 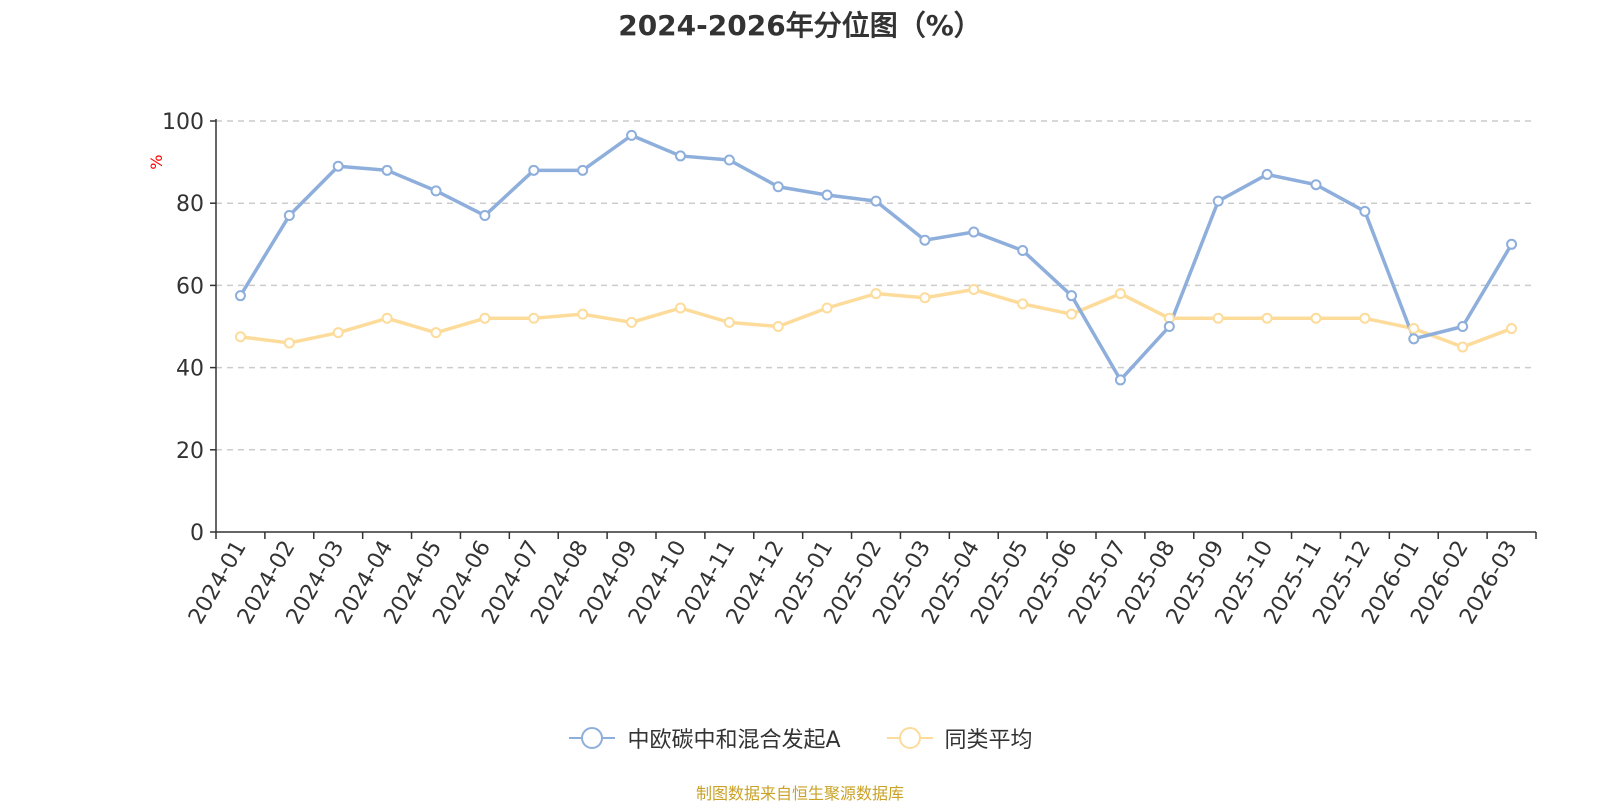 What do you see at coordinates (156, 161) in the screenshot?
I see `y-axis-label: %` at bounding box center [156, 161].